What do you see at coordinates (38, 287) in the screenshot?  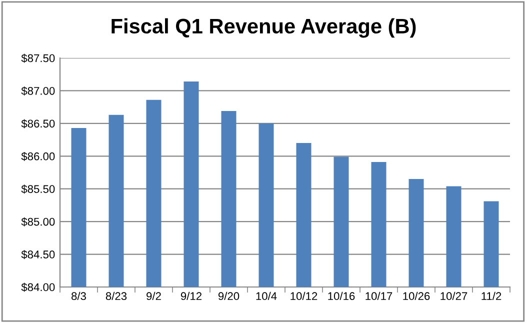 I see `y-tick-label: $84.00` at bounding box center [38, 287].